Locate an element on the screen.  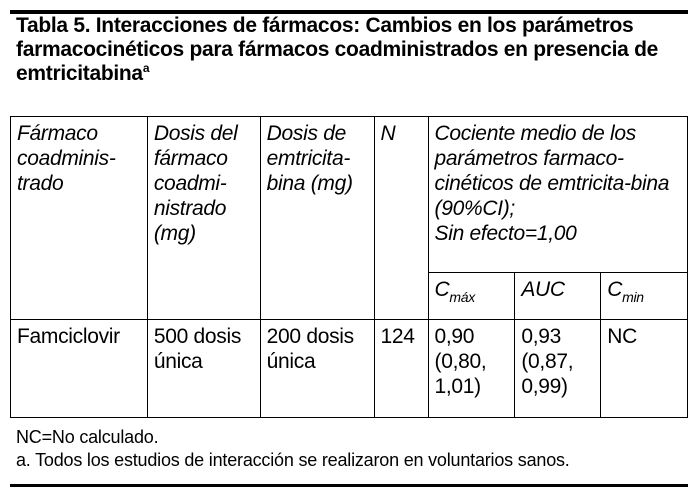
cell-cmax: 0,90 (0,80, 1,01) is located at coordinates (471, 368).